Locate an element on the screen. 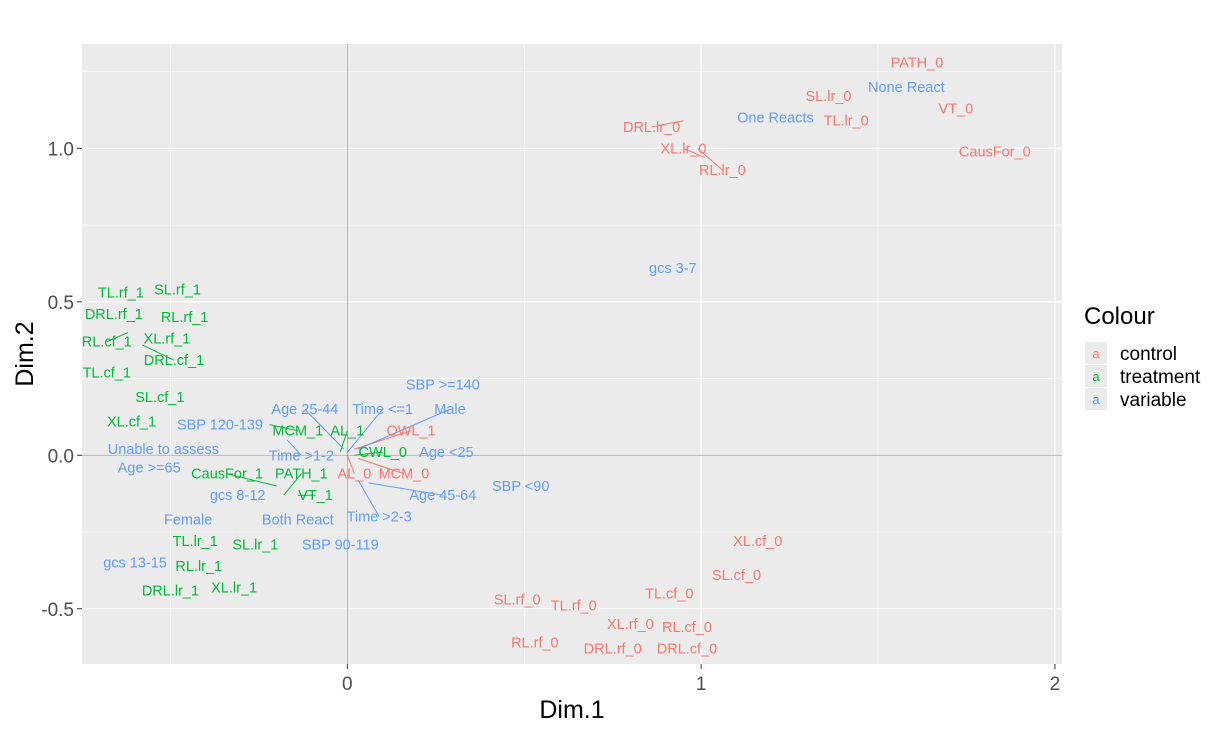  point-label-tl-rf-0: TL.rf_0 is located at coordinates (574, 607).